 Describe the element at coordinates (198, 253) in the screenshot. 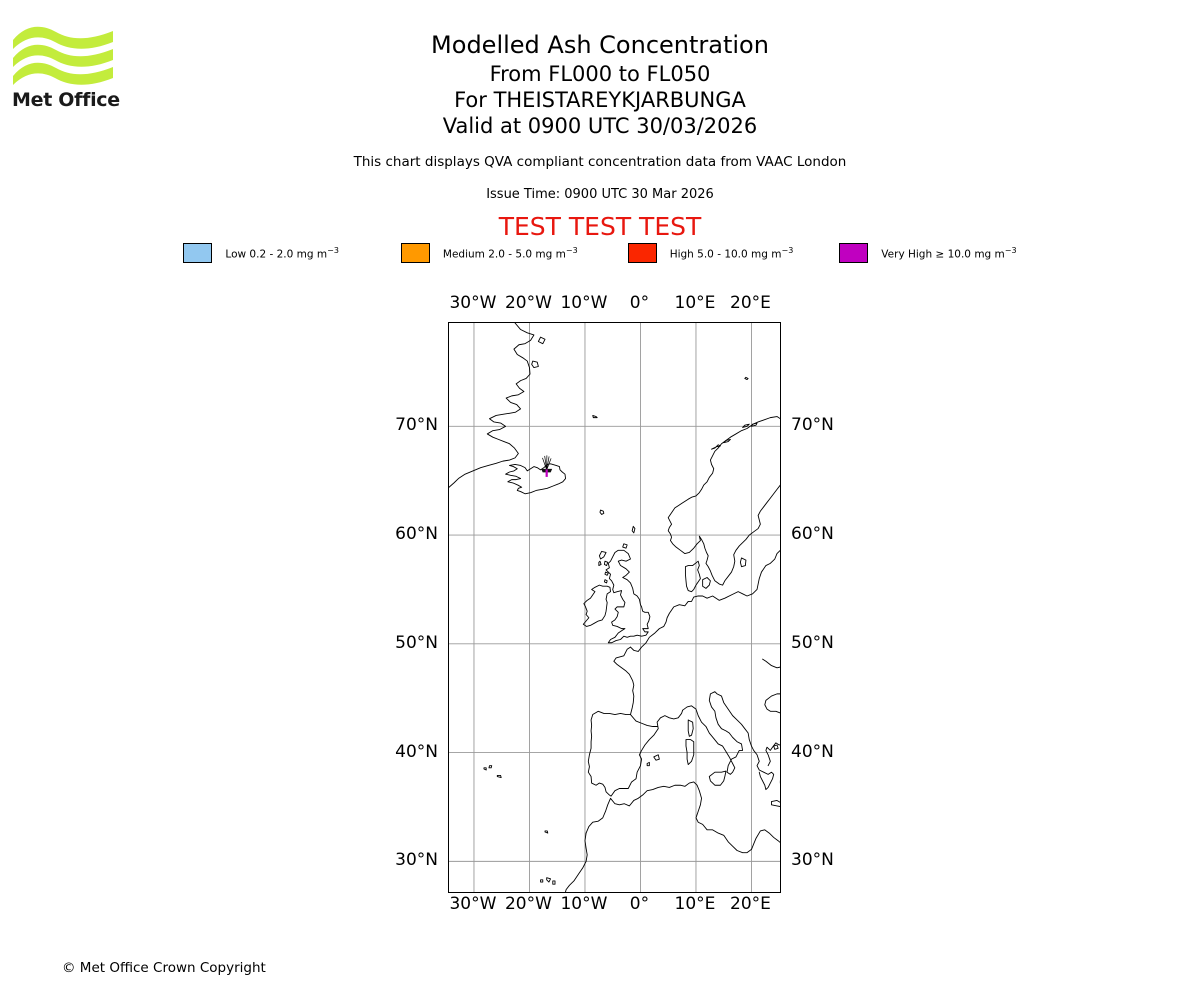

I see `legend-swatch-low` at that location.